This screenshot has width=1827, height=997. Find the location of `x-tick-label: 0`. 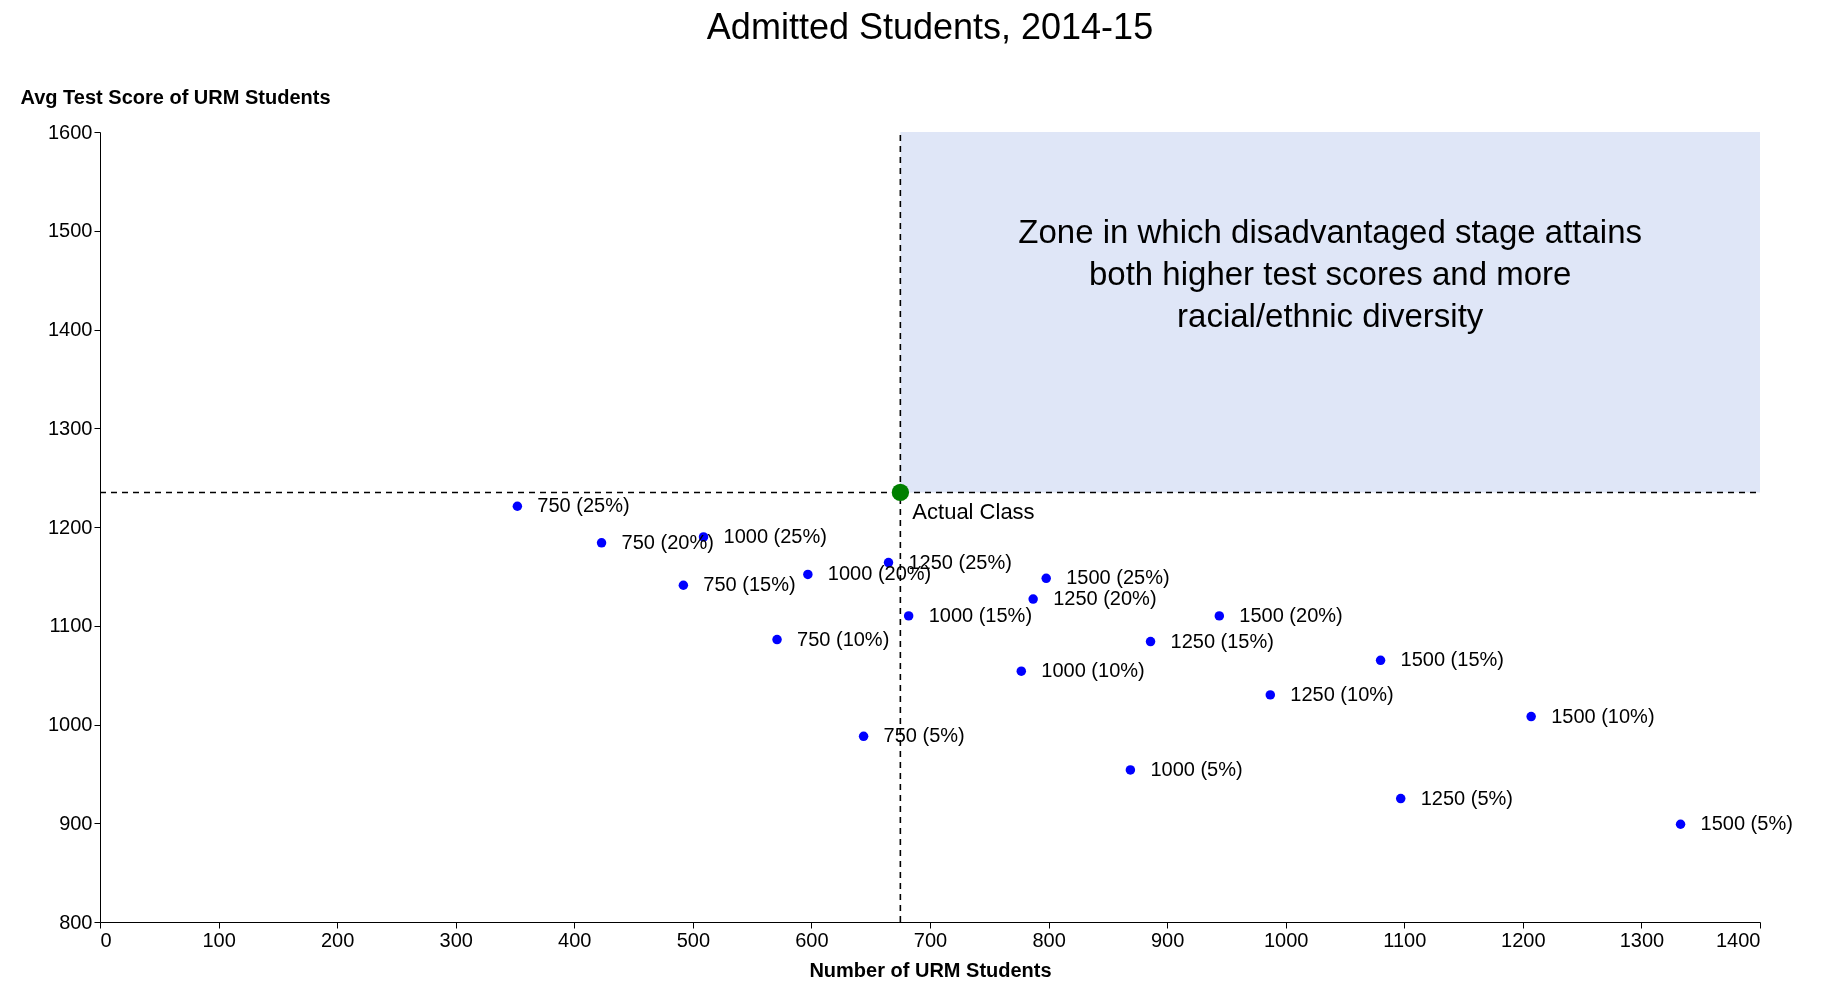

x-tick-label: 0 is located at coordinates (106, 939).